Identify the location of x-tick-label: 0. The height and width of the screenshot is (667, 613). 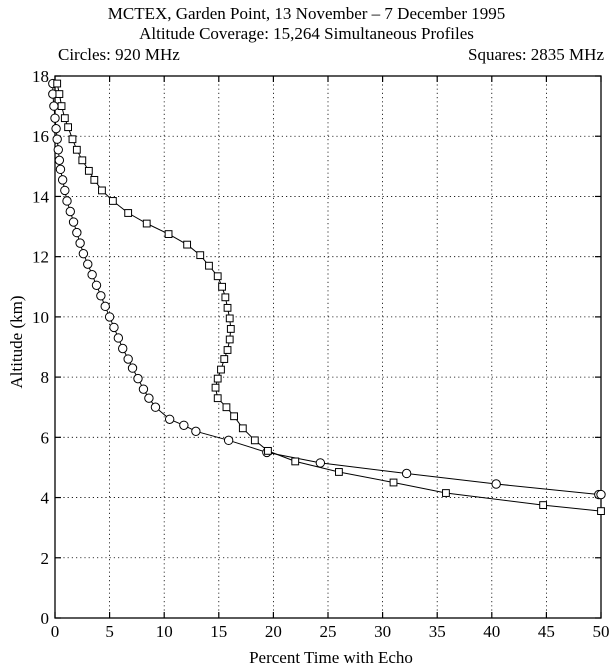
(55, 631).